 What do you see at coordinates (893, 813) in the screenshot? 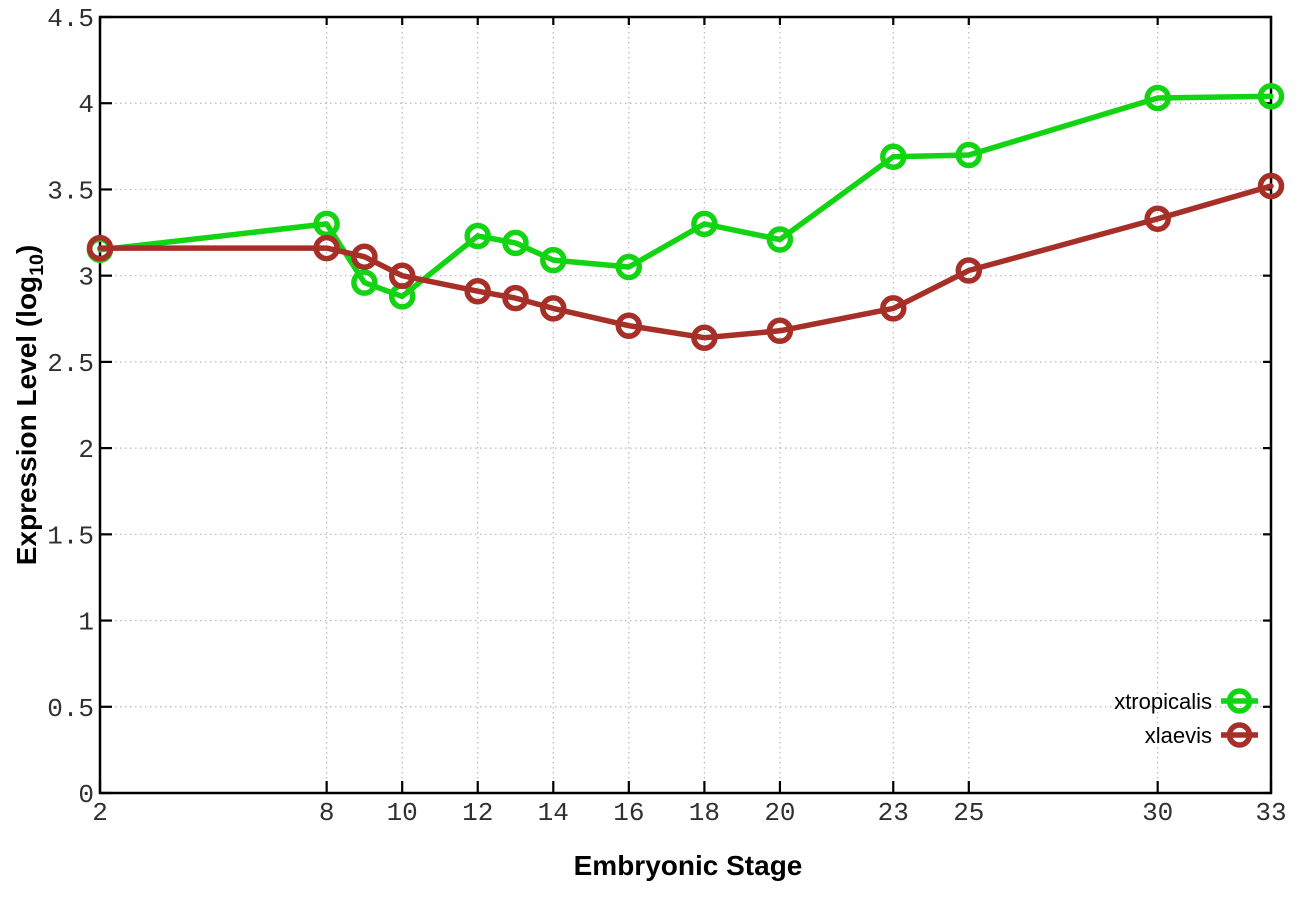
I see `x-tick-label: 23` at bounding box center [893, 813].